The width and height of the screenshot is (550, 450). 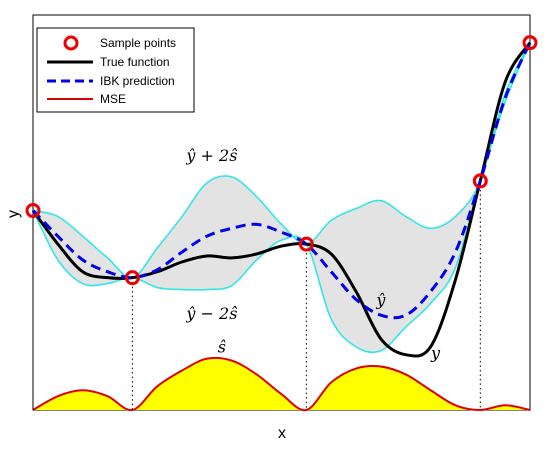 I want to click on mse-layer, so click(x=281, y=384).